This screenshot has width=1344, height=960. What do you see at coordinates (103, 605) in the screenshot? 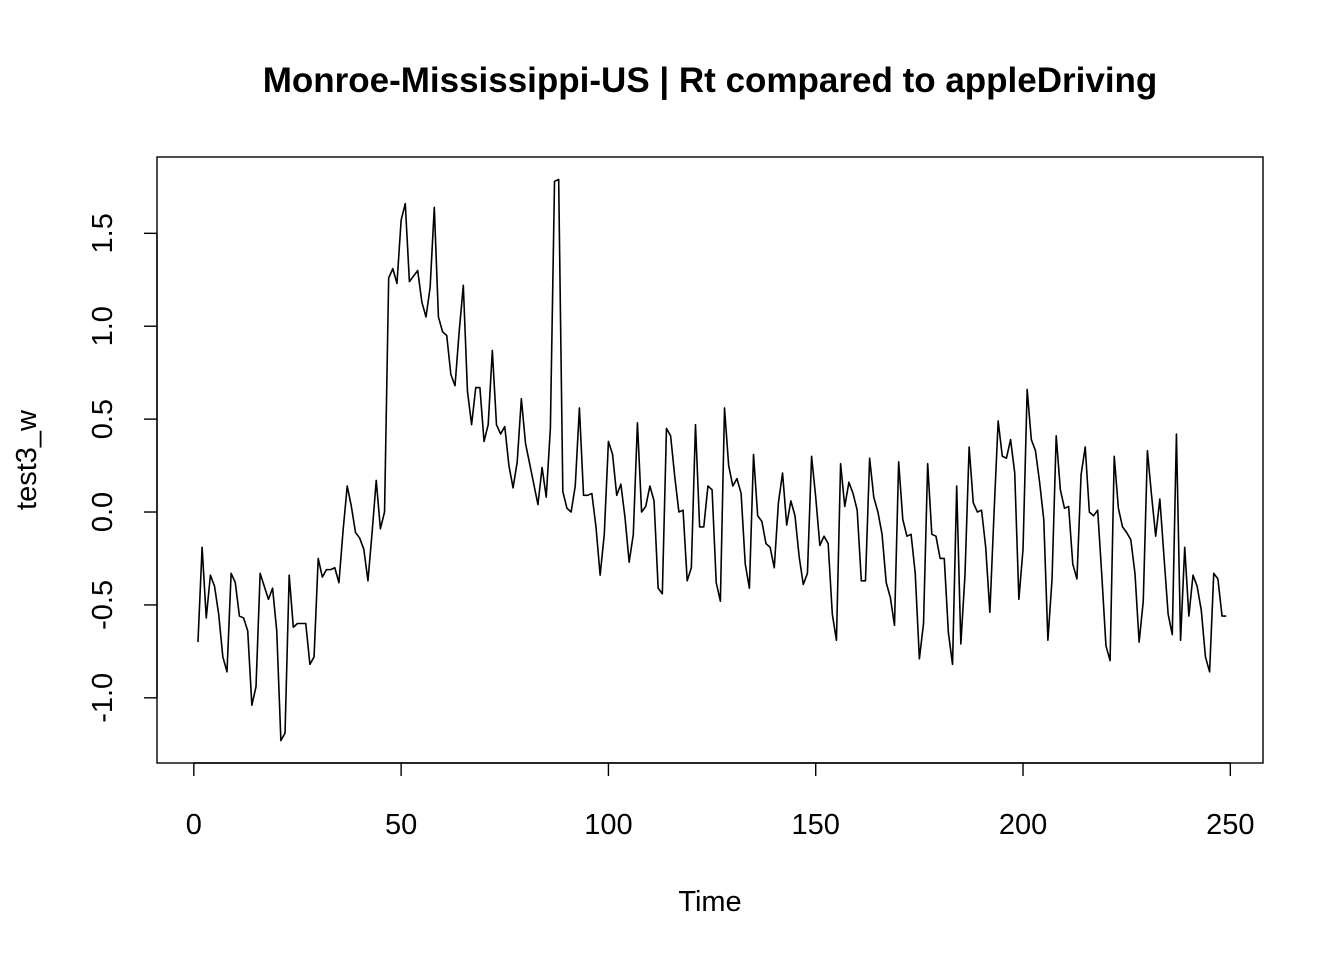
I see `y-tick-label: -0.5` at bounding box center [103, 605].